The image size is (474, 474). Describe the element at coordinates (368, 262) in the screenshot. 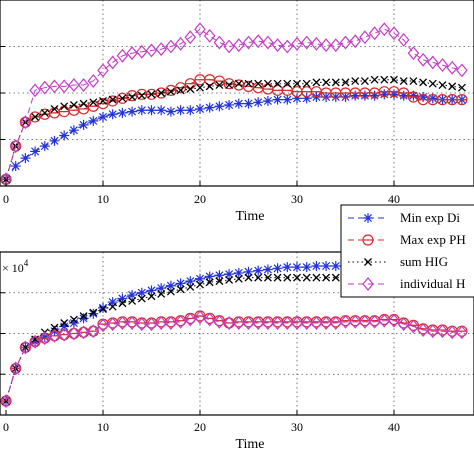

I see `legend-swatch-marker-sum-hig` at that location.